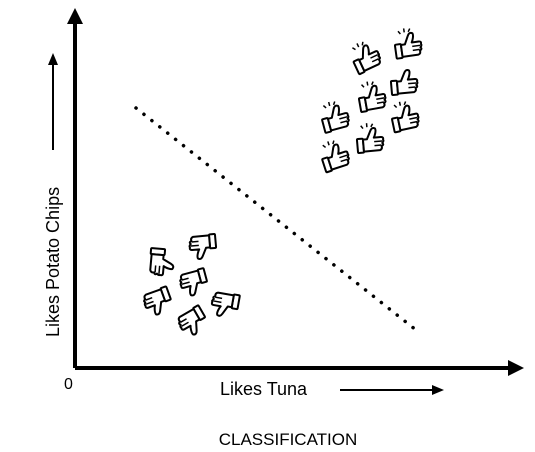 Image resolution: width=535 pixels, height=452 pixels. Describe the element at coordinates (288, 439) in the screenshot. I see `diagram-caption: CLASSIFICATION` at that location.